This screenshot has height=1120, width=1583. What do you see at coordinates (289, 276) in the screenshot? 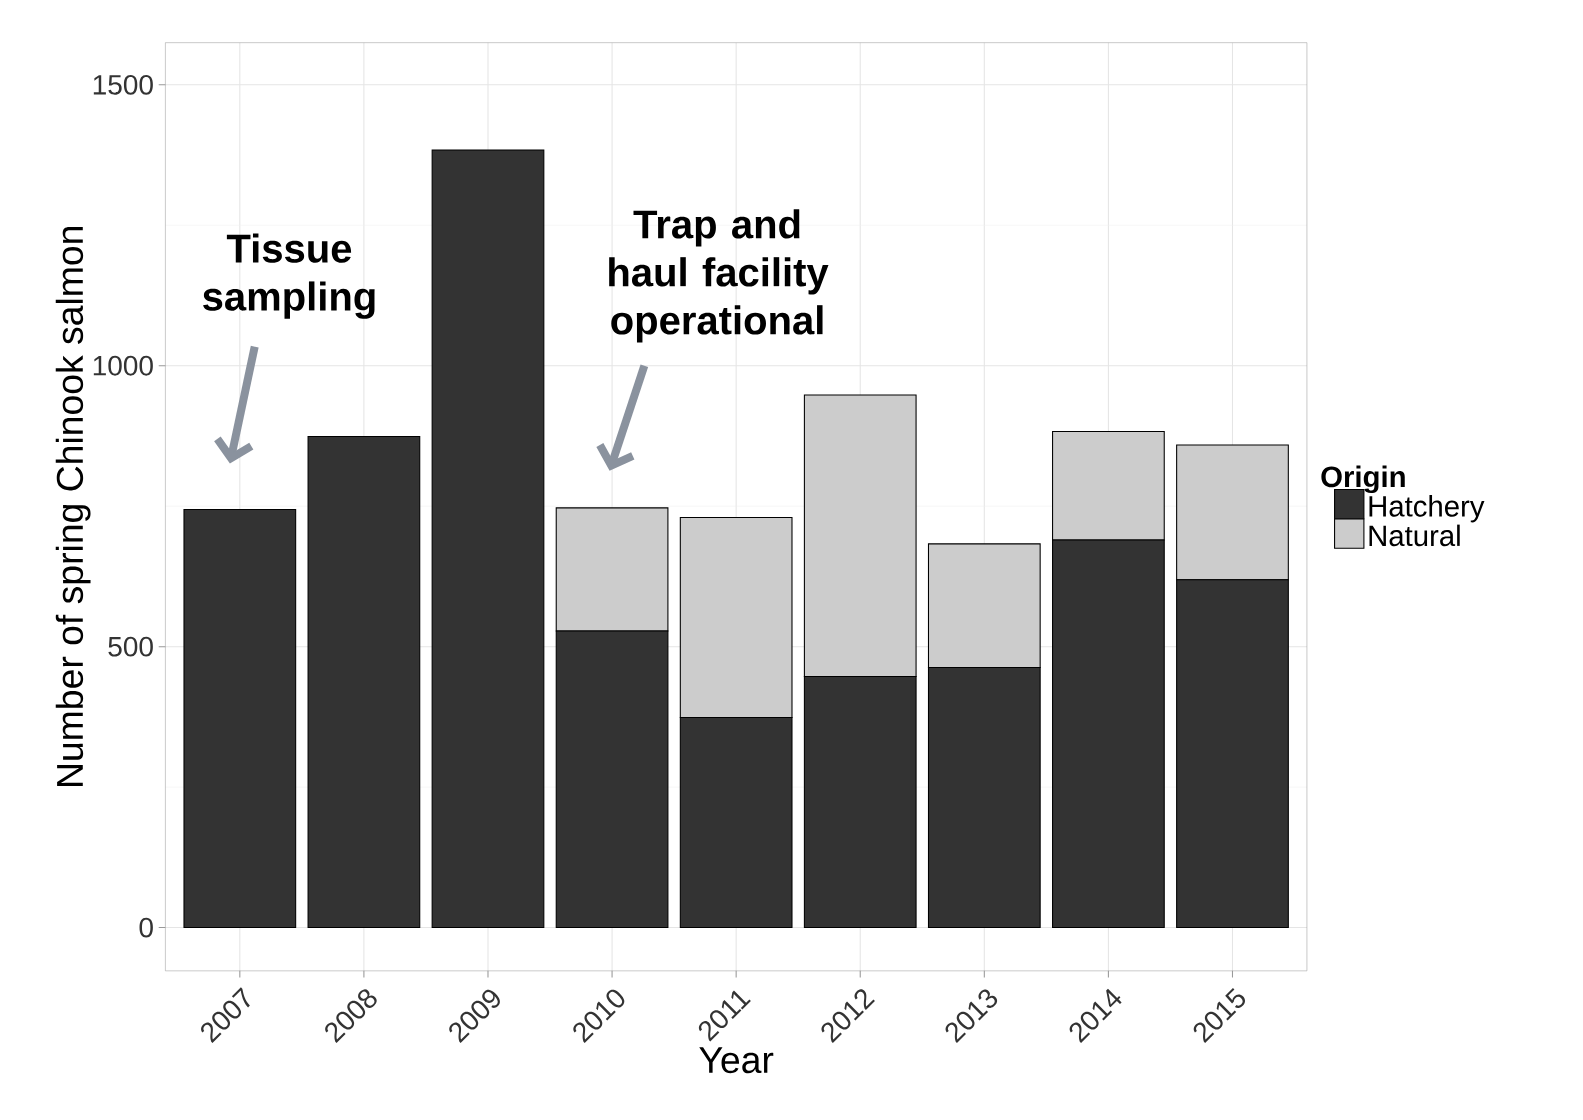
I see `annotation: Tissue sampling` at bounding box center [289, 276].